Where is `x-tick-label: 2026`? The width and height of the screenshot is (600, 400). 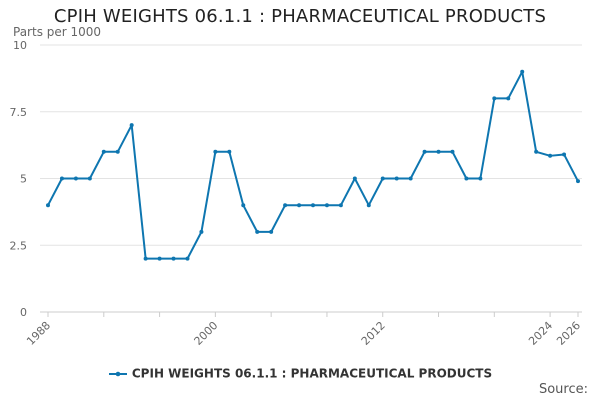
x-tick-label: 2026 is located at coordinates (568, 333).